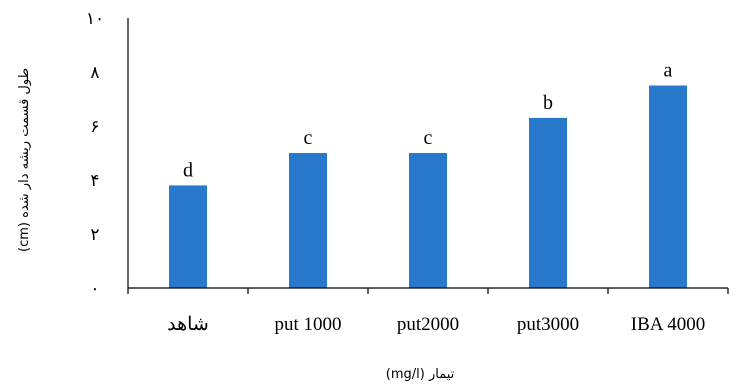 Image resolution: width=745 pixels, height=385 pixels. Describe the element at coordinates (24, 160) in the screenshot. I see `y-axis-title: طول قسمت ریشه دار شده (cm)` at that location.